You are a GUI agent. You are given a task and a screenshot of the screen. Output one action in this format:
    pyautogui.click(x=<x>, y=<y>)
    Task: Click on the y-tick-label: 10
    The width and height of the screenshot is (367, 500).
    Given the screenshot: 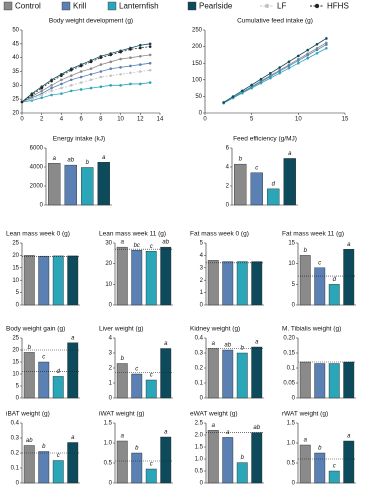 What is the action you would take?
    pyautogui.click(x=291, y=264)
    